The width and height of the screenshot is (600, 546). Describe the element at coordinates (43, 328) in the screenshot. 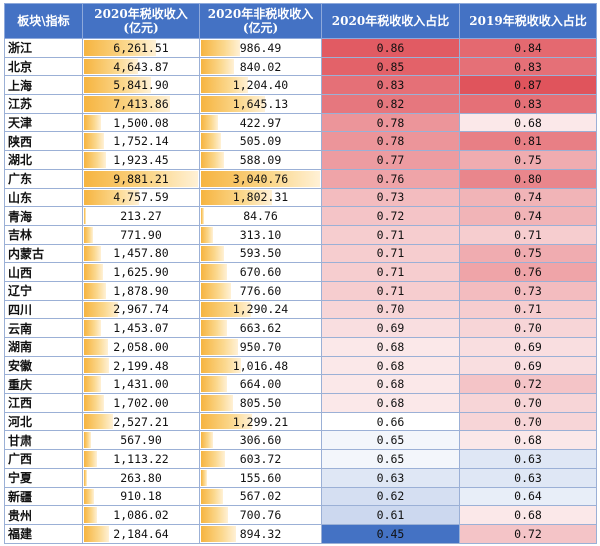

I see `region-cell: 云南` at that location.